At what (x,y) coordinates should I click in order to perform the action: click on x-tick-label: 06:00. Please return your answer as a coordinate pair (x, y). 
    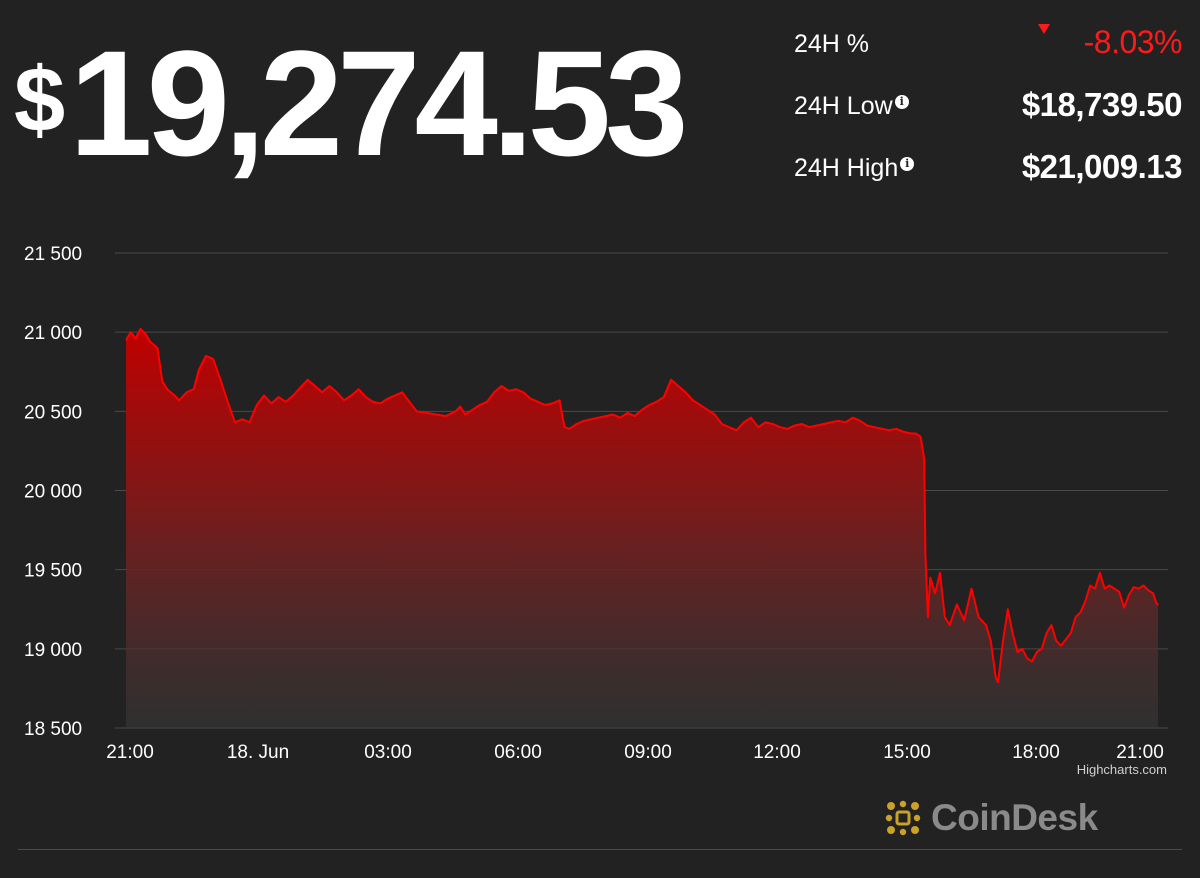
    Looking at the image, I should click on (518, 752).